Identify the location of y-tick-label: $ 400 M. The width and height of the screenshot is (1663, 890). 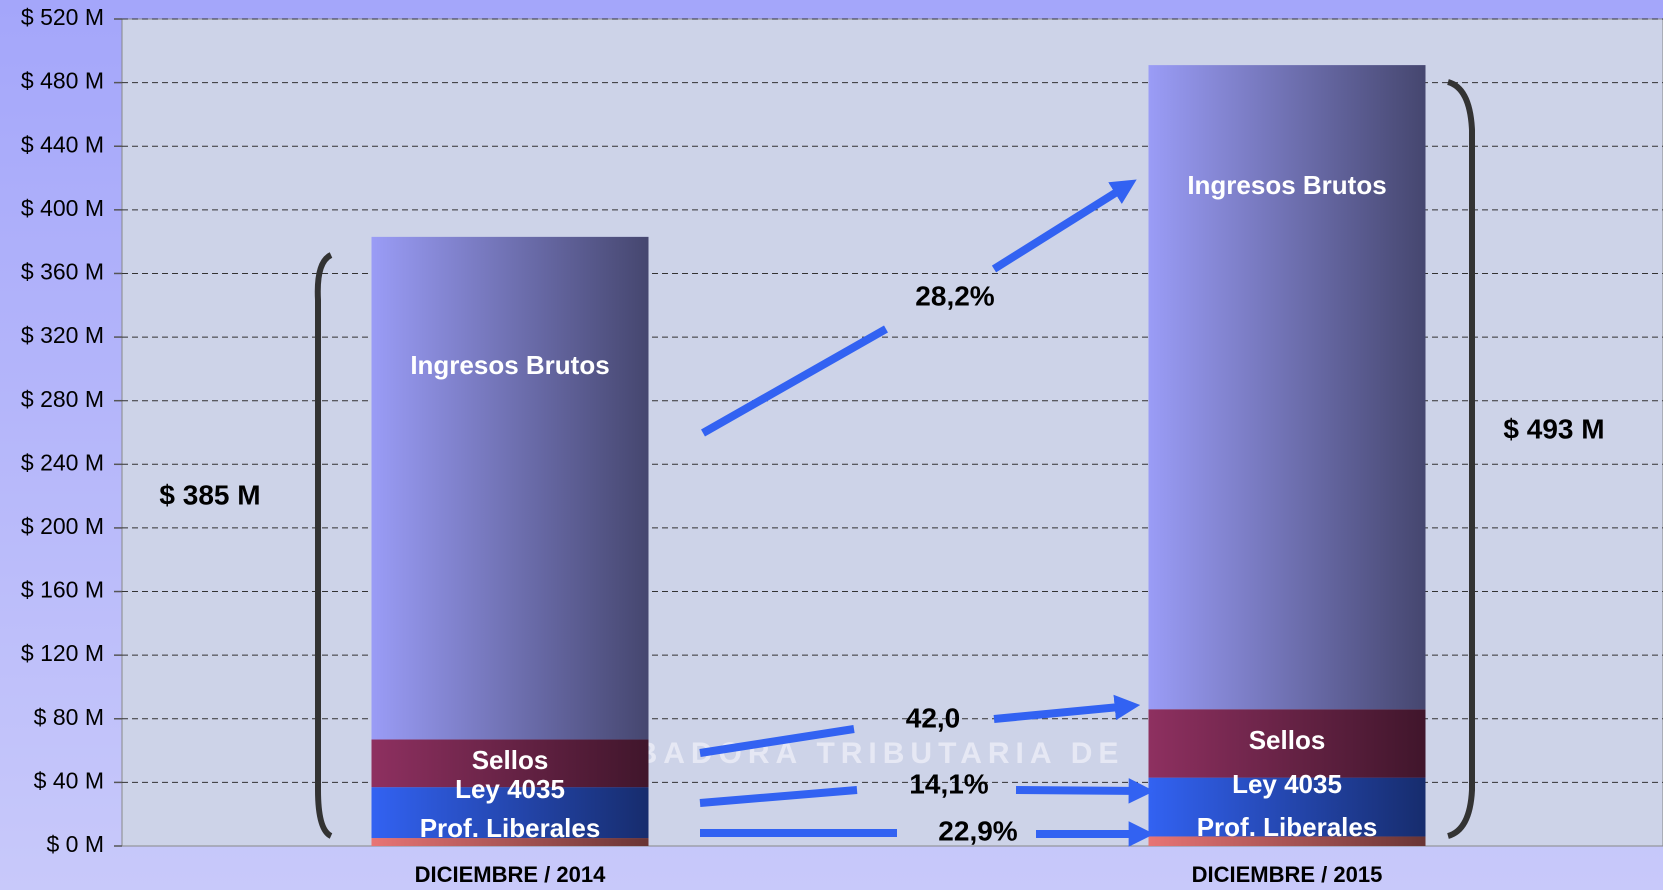
(62, 208).